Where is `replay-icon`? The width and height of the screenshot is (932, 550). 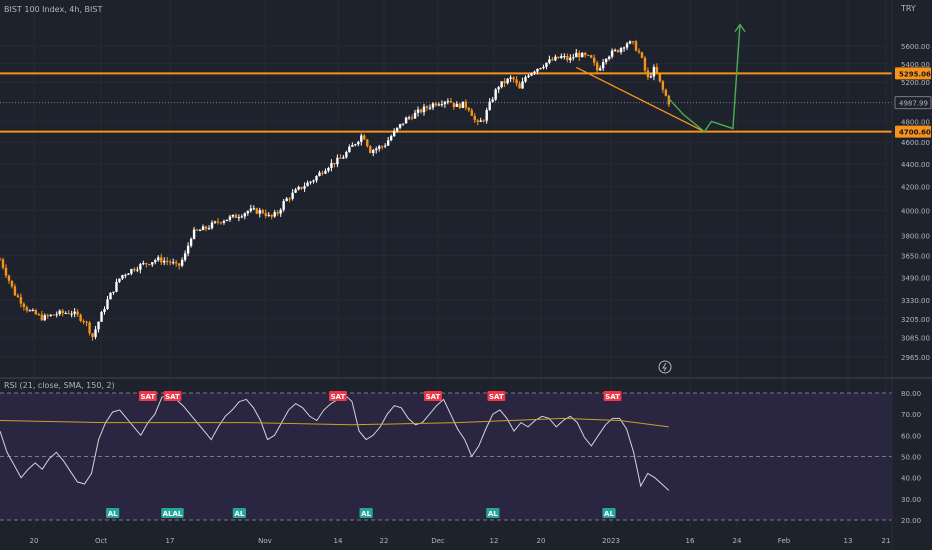 replay-icon is located at coordinates (665, 367).